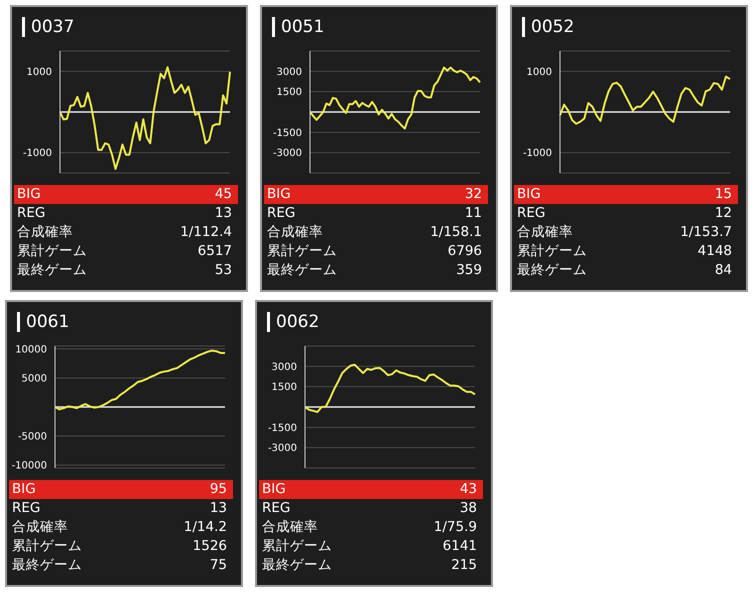  Describe the element at coordinates (302, 27) in the screenshot. I see `chart-title: 0051` at that location.